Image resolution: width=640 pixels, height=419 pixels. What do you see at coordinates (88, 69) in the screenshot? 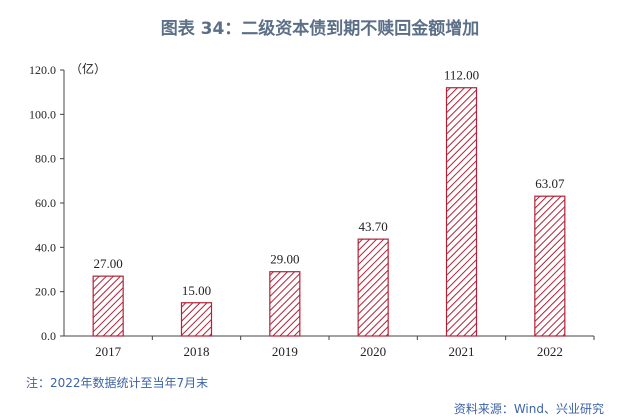
I see `y-axis-unit-label: （亿）` at bounding box center [88, 69].